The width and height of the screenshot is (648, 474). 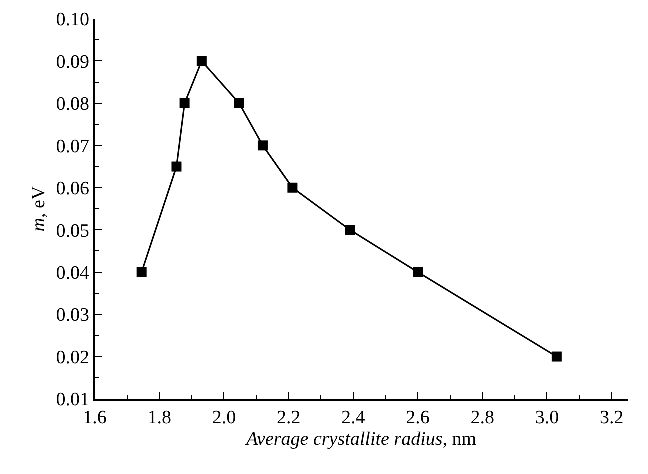 What do you see at coordinates (482, 418) in the screenshot?
I see `x-tick-label: 2.8` at bounding box center [482, 418].